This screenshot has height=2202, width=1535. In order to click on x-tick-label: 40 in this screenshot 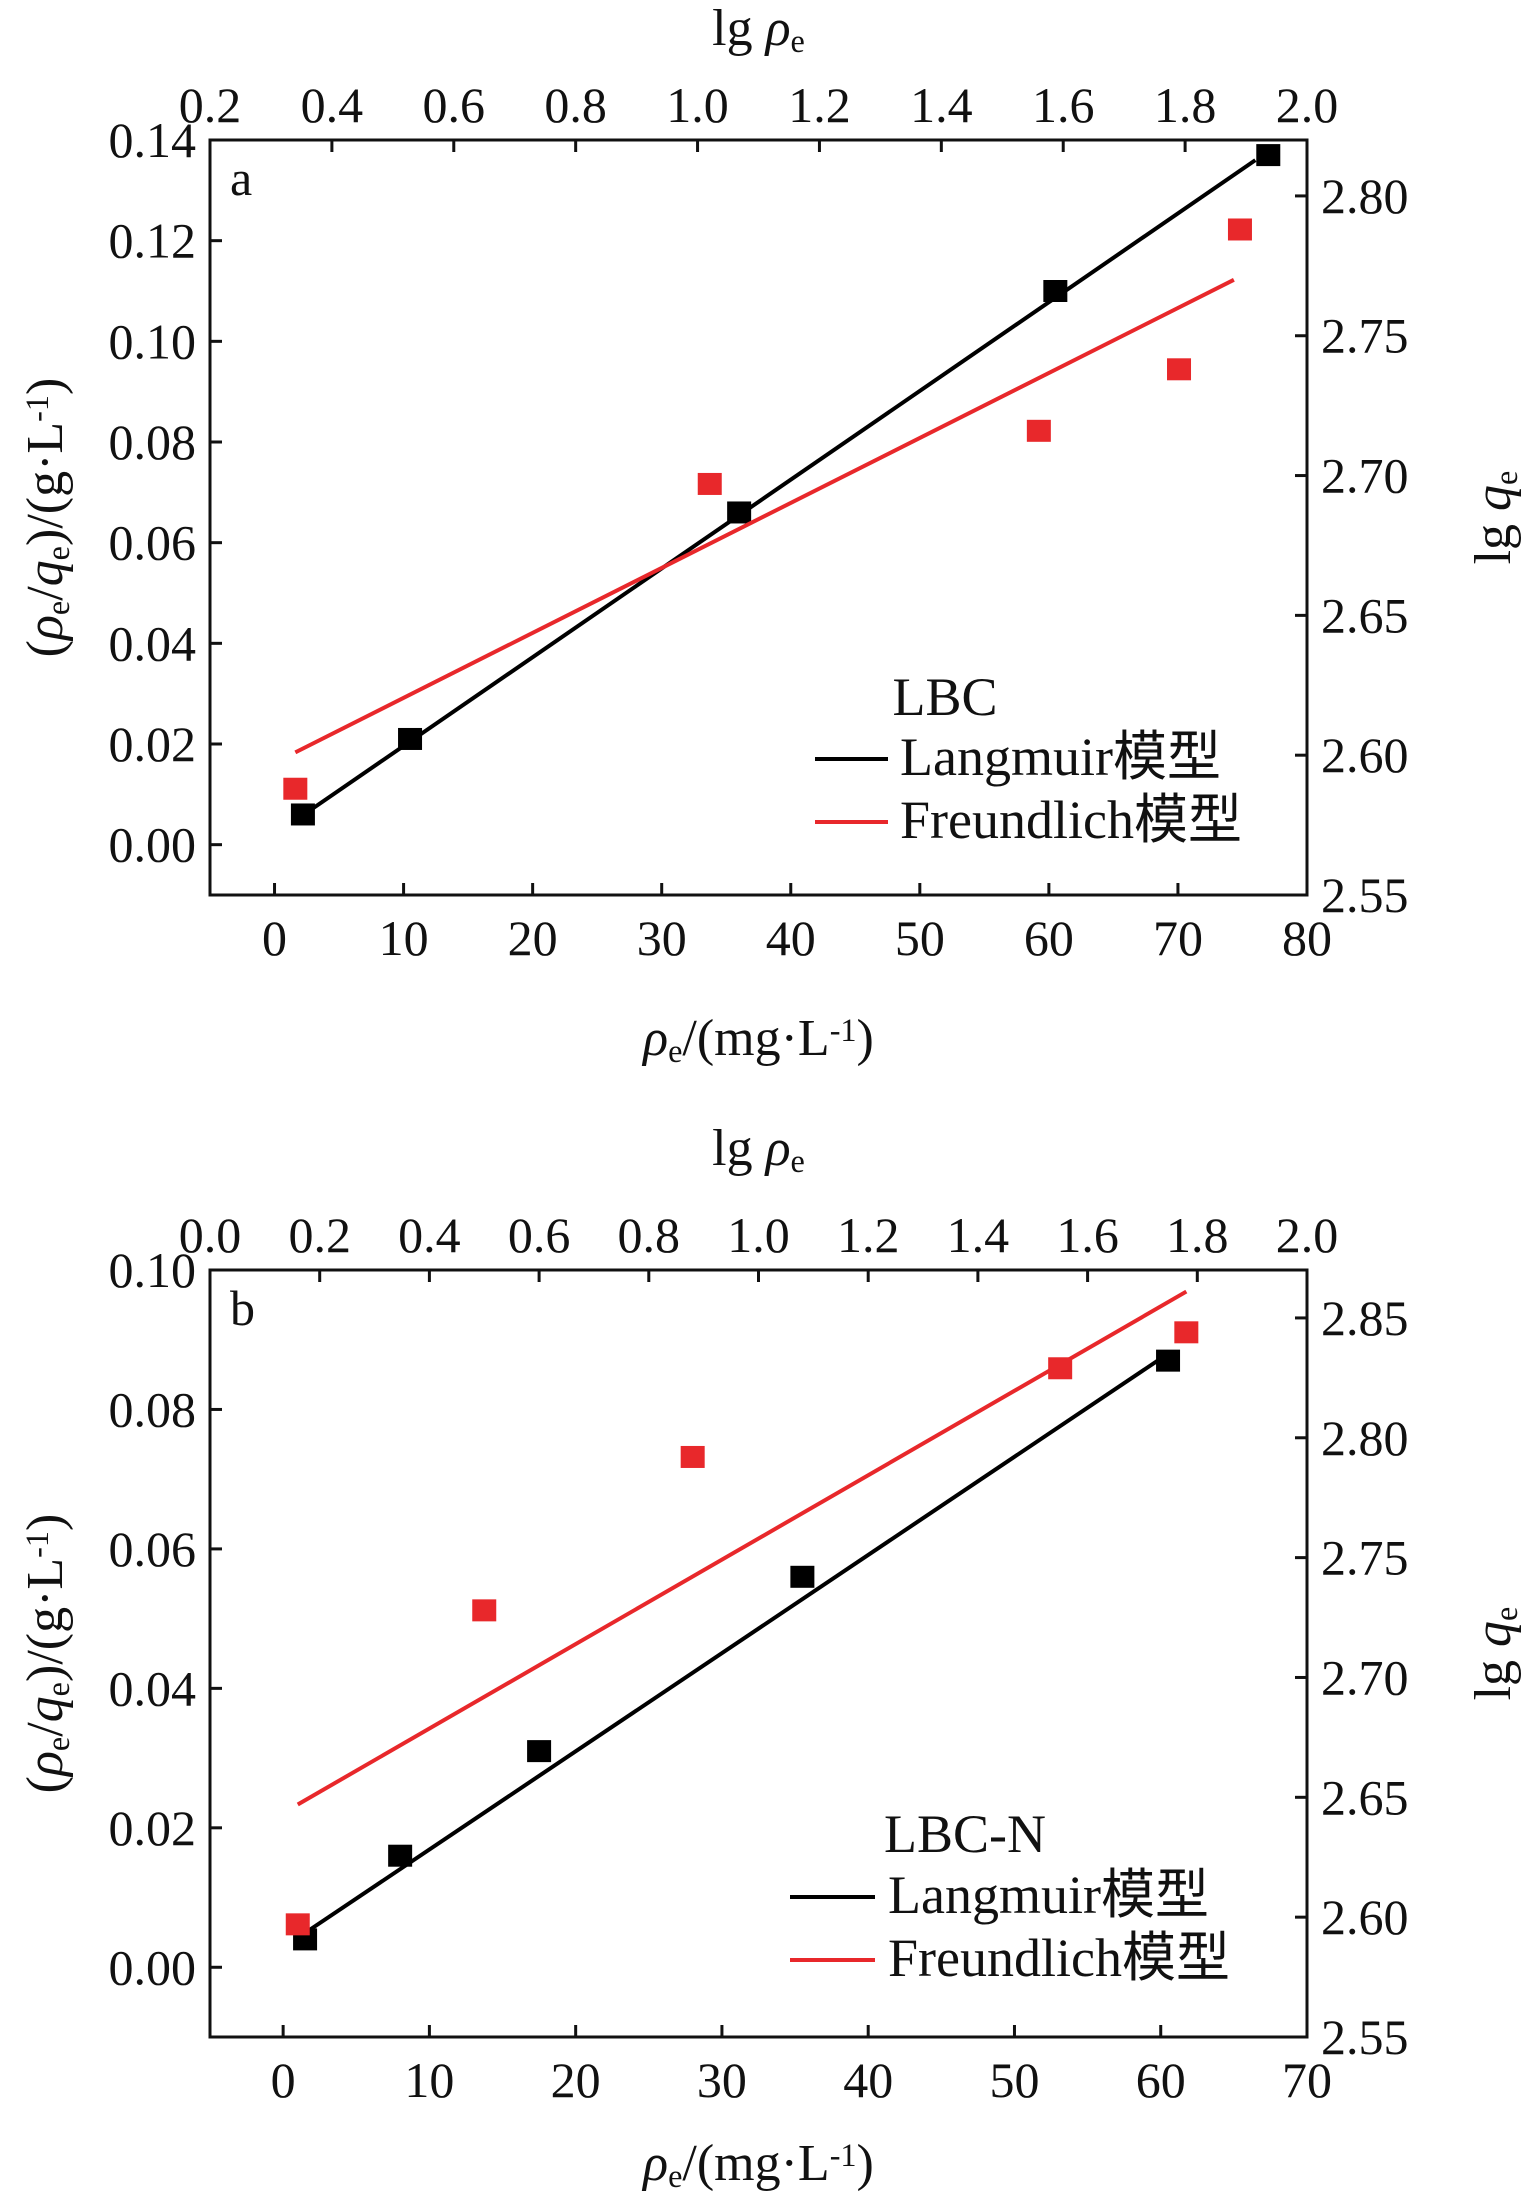, I will do `click(868, 2080)`.